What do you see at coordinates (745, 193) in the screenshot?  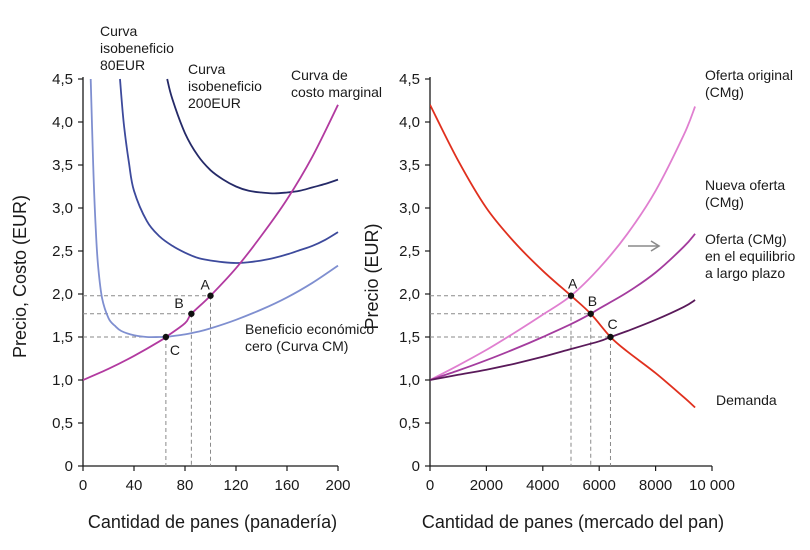 I see `series-label: Nueva oferta (CMg)` at bounding box center [745, 193].